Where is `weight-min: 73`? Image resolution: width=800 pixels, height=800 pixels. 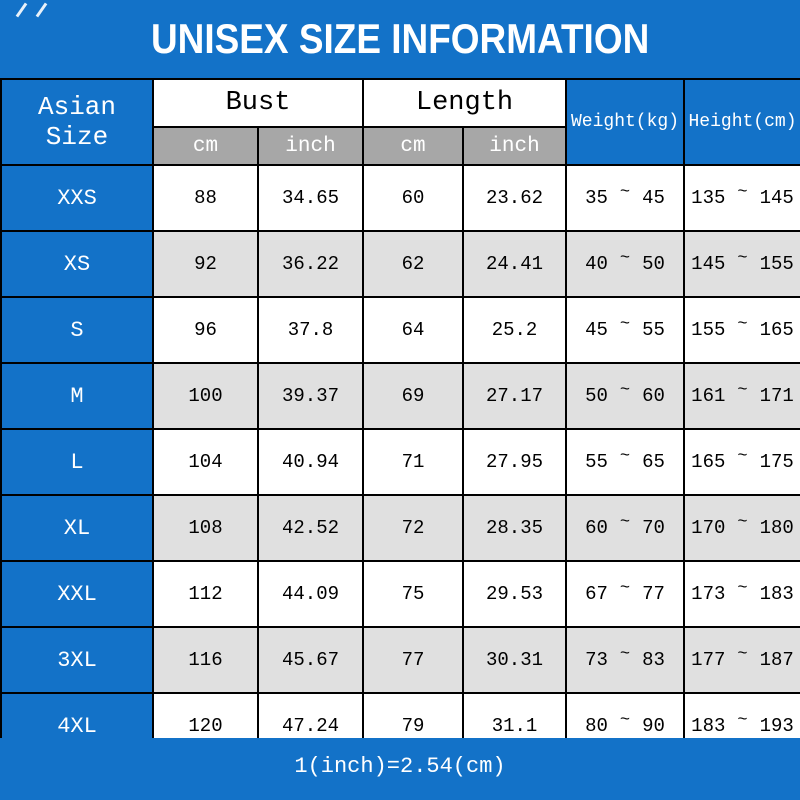
weight-min: 73 is located at coordinates (596, 660).